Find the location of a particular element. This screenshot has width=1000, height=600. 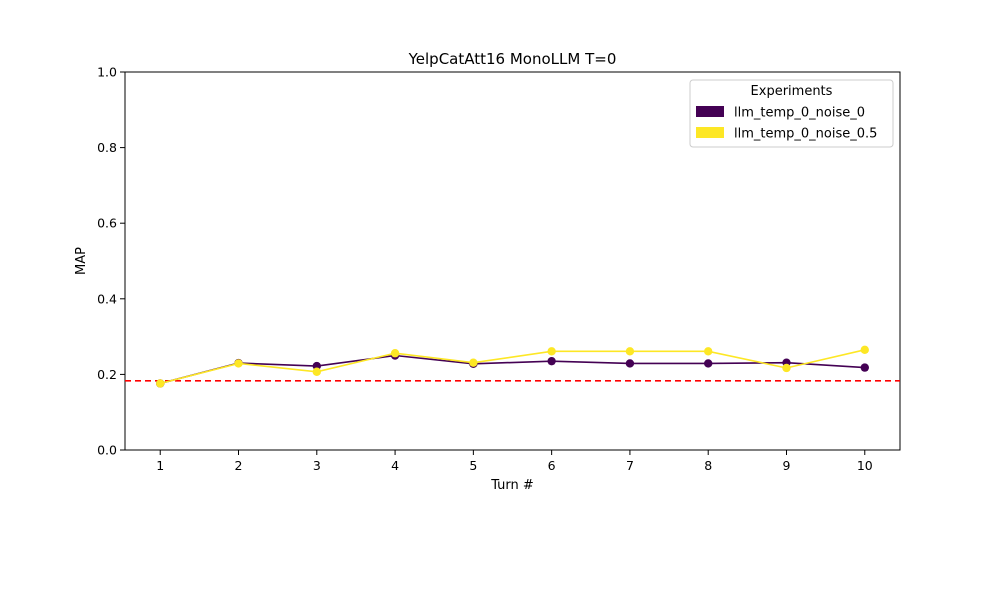

x-tick-label: 6 is located at coordinates (552, 465).